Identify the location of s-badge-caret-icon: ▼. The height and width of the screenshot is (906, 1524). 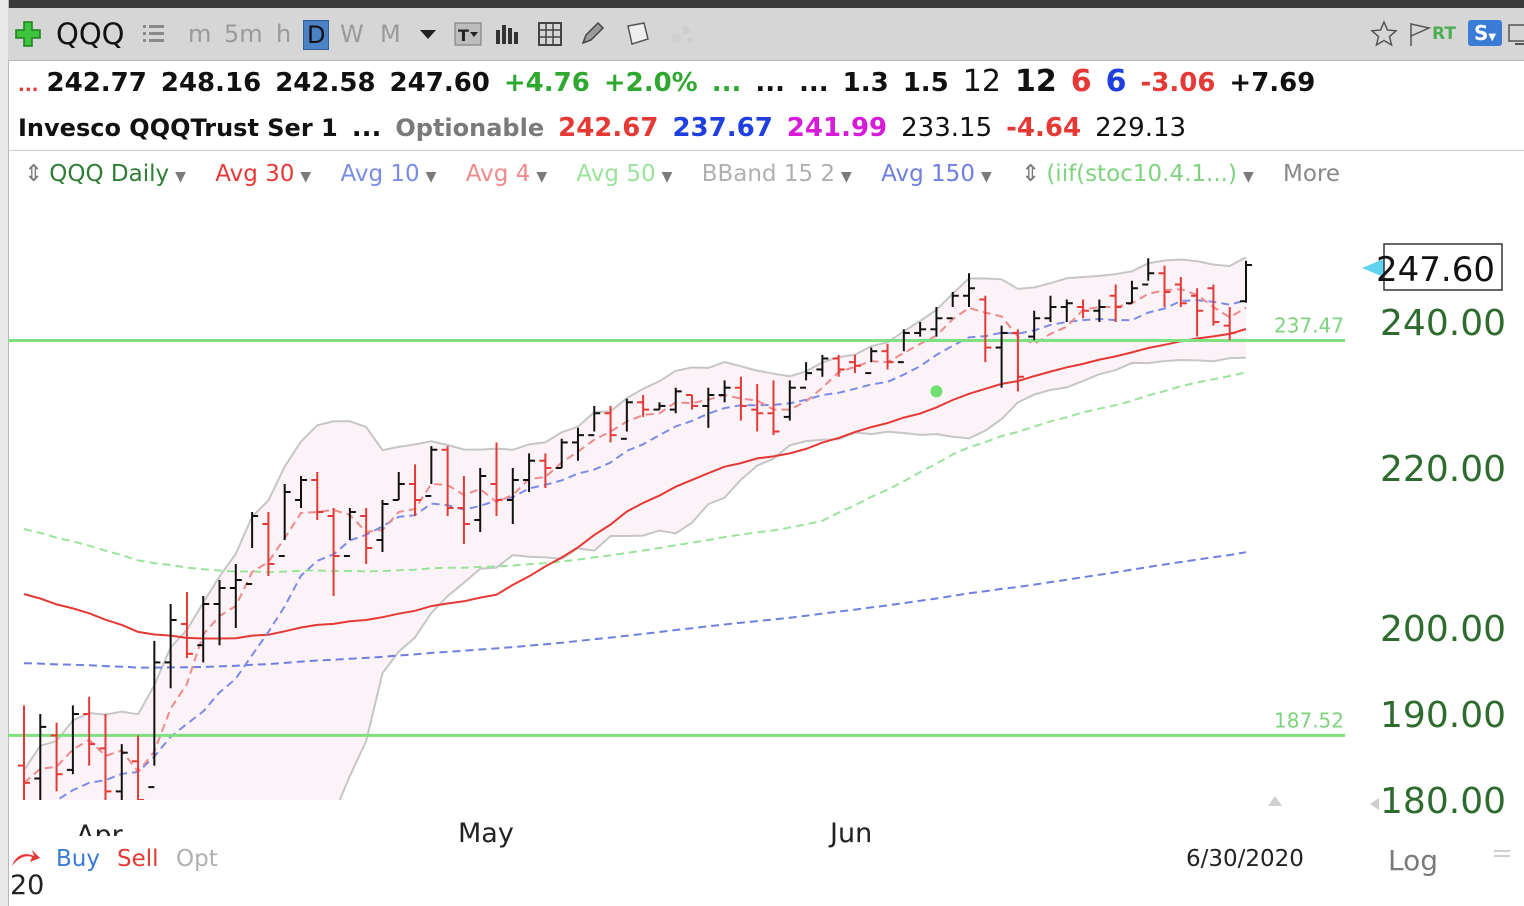
(1492, 37).